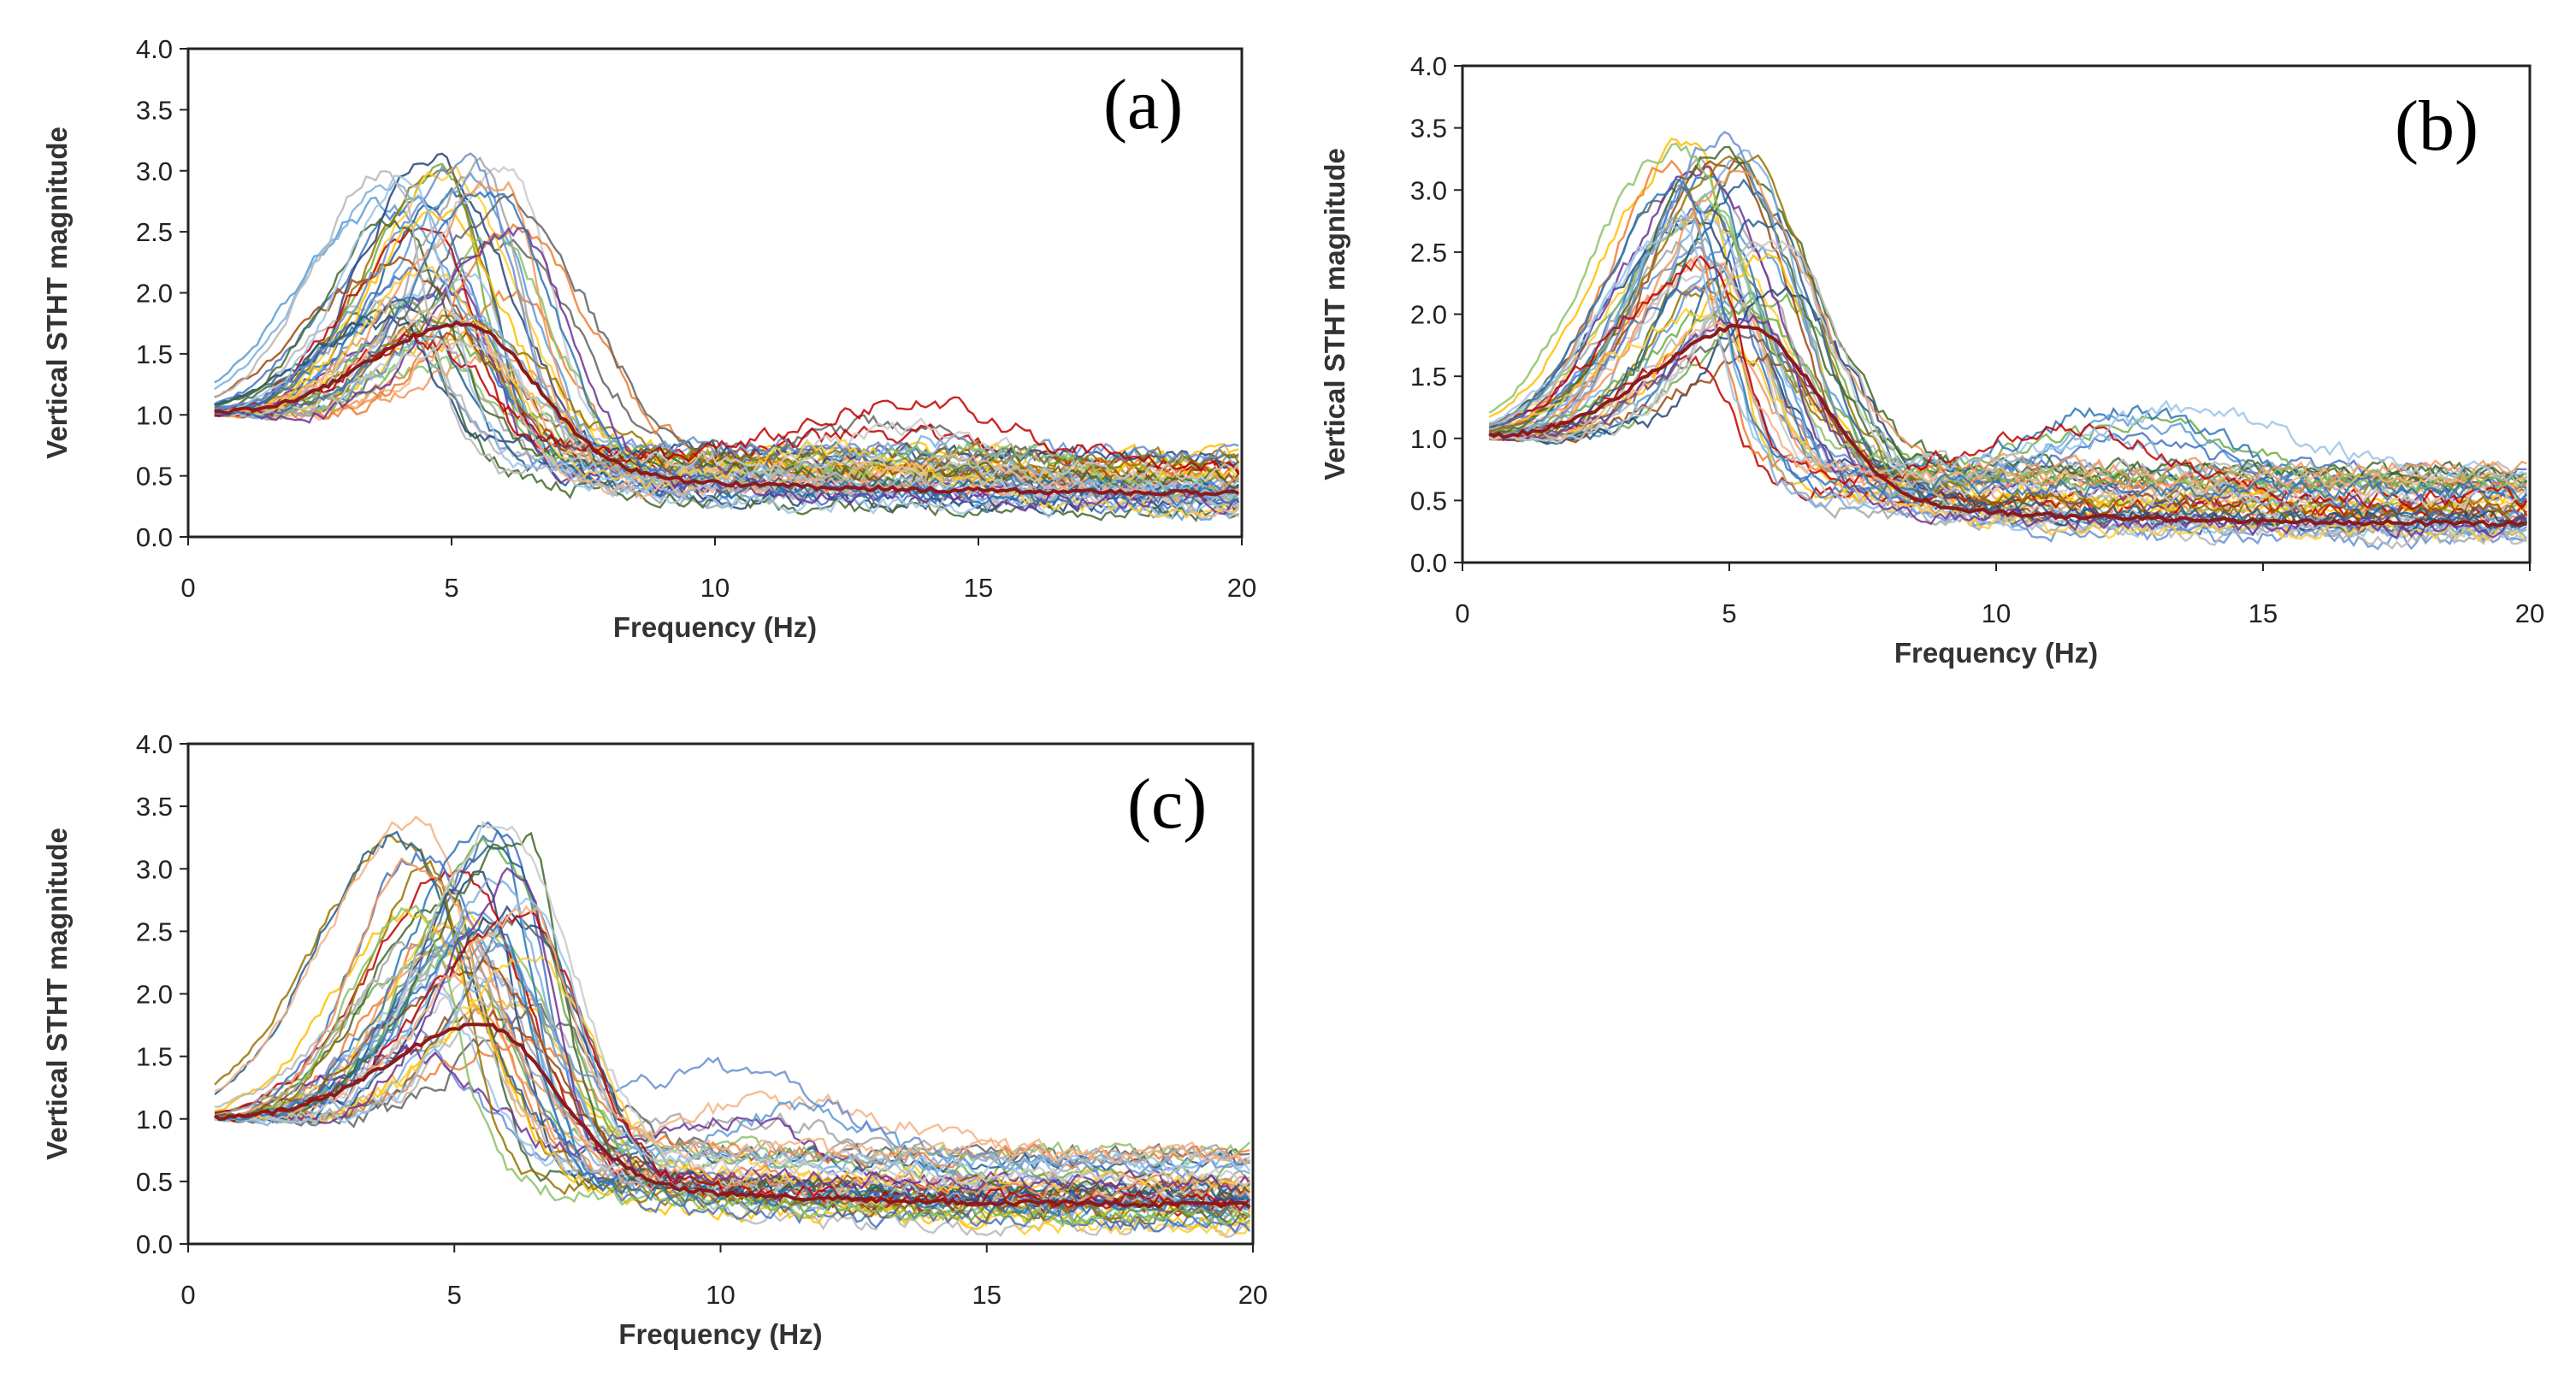 The image size is (2576, 1385). I want to click on panel-label: (a), so click(1143, 104).